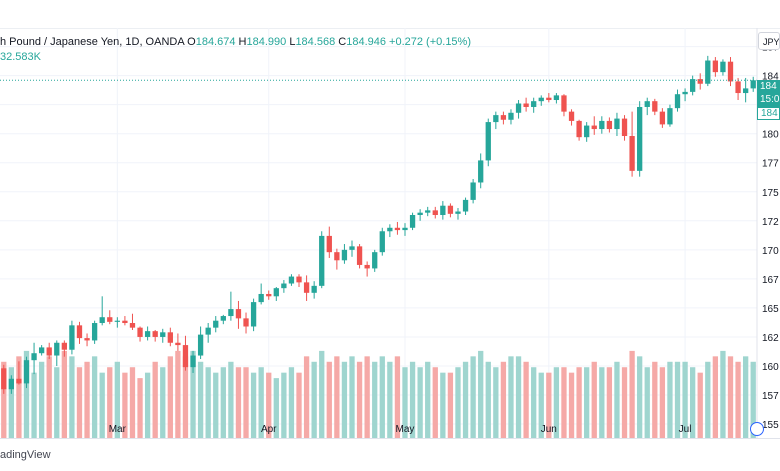 This screenshot has width=780, height=471. What do you see at coordinates (757, 429) in the screenshot?
I see `auto-scale-icon` at bounding box center [757, 429].